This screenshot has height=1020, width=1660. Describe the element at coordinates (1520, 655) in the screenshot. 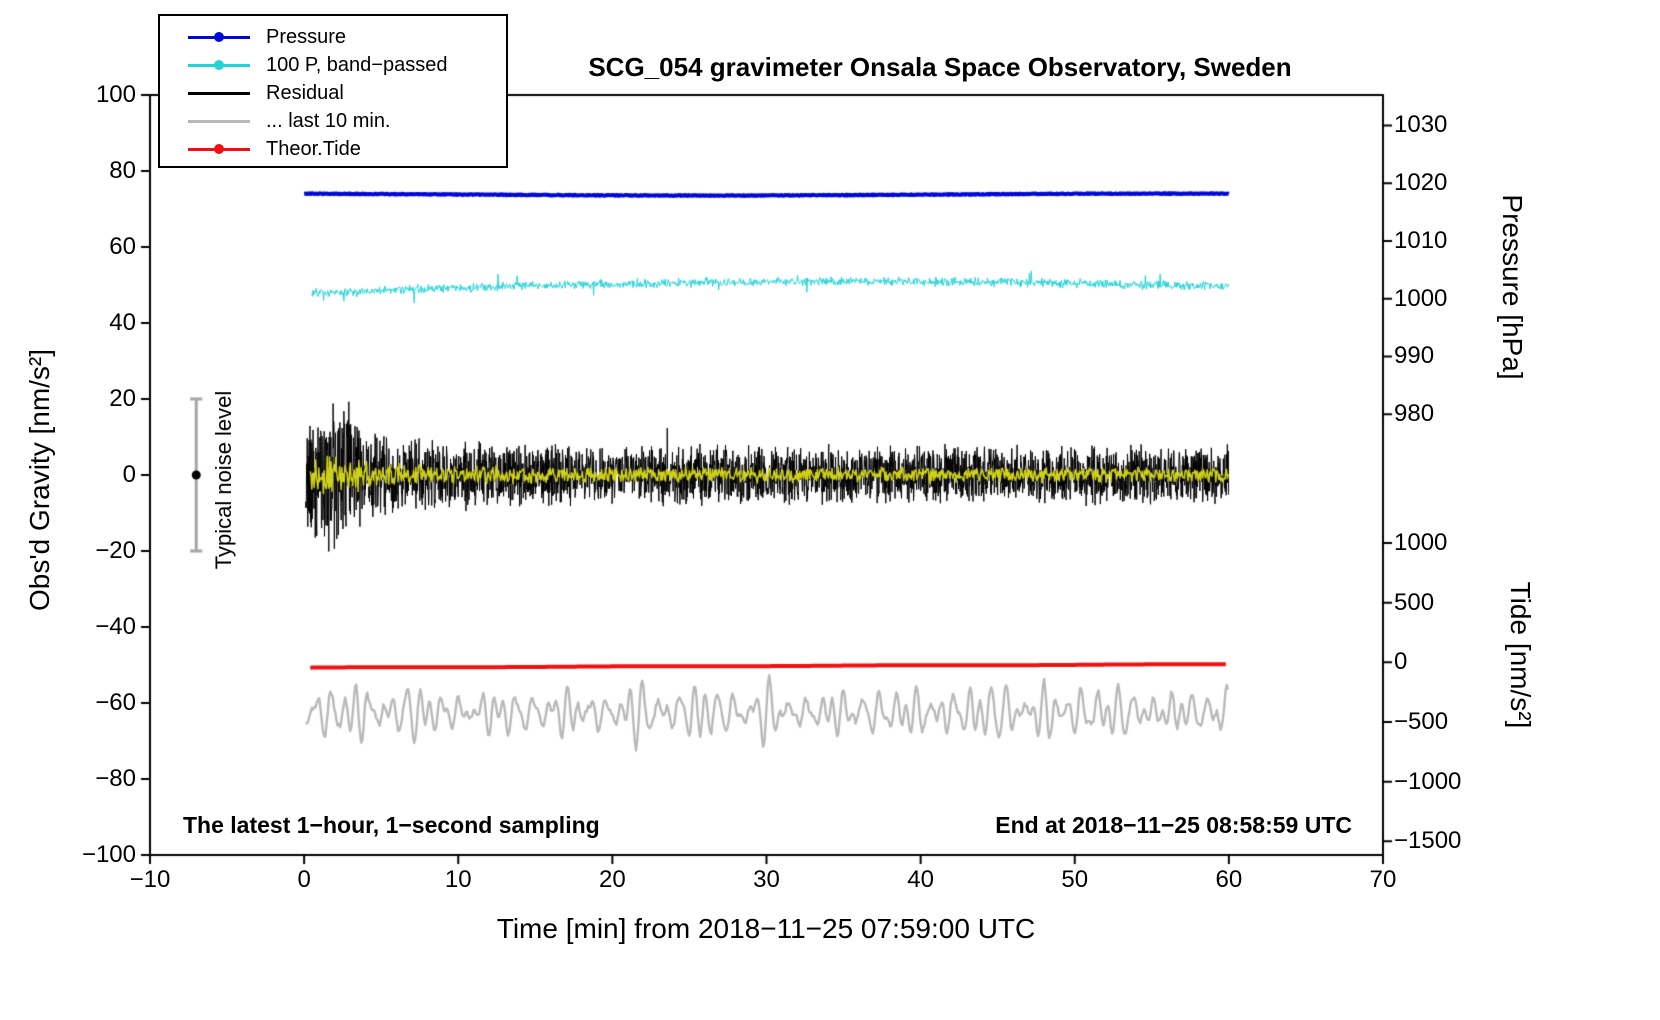

I see `y-axis-label-tide: Tide [nm/s²]` at that location.